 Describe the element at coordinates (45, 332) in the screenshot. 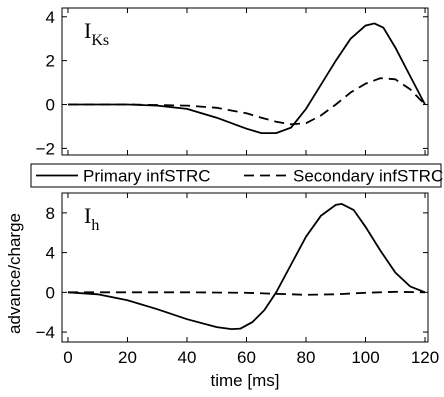

I see `y-tick-label: −4` at that location.